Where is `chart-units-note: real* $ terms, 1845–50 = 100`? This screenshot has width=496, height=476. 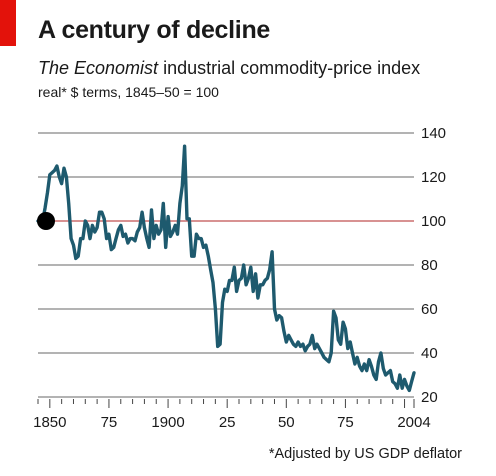 chart-units-note: real* $ terms, 1845–50 = 100 is located at coordinates (128, 92).